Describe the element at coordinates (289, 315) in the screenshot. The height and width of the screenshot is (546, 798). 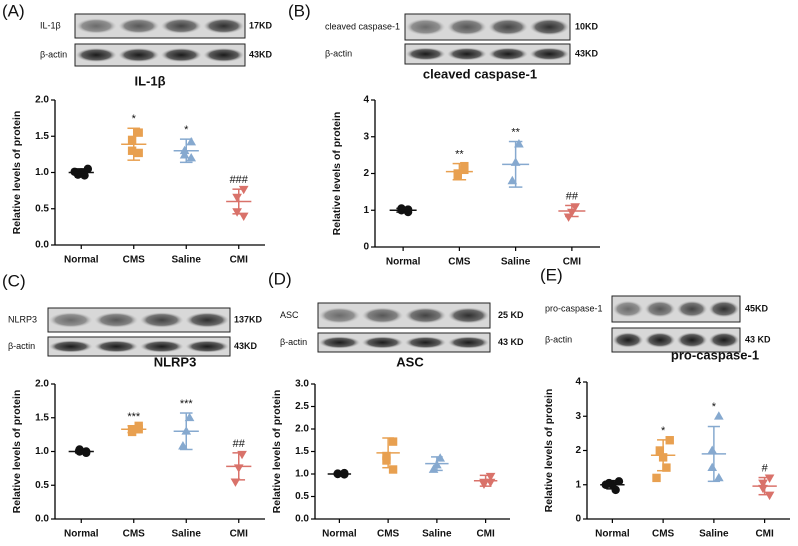
I see `blot-protein: ASC` at that location.